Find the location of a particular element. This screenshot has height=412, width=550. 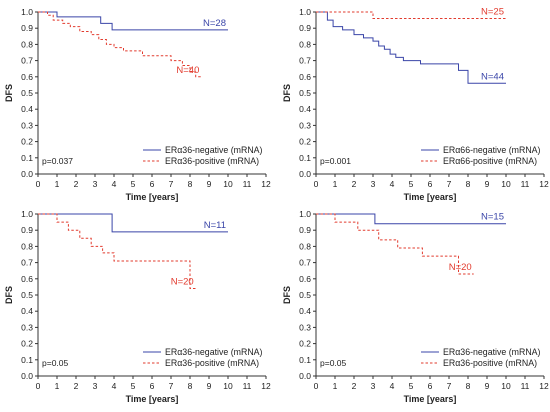

n-label: N=11 is located at coordinates (215, 225).